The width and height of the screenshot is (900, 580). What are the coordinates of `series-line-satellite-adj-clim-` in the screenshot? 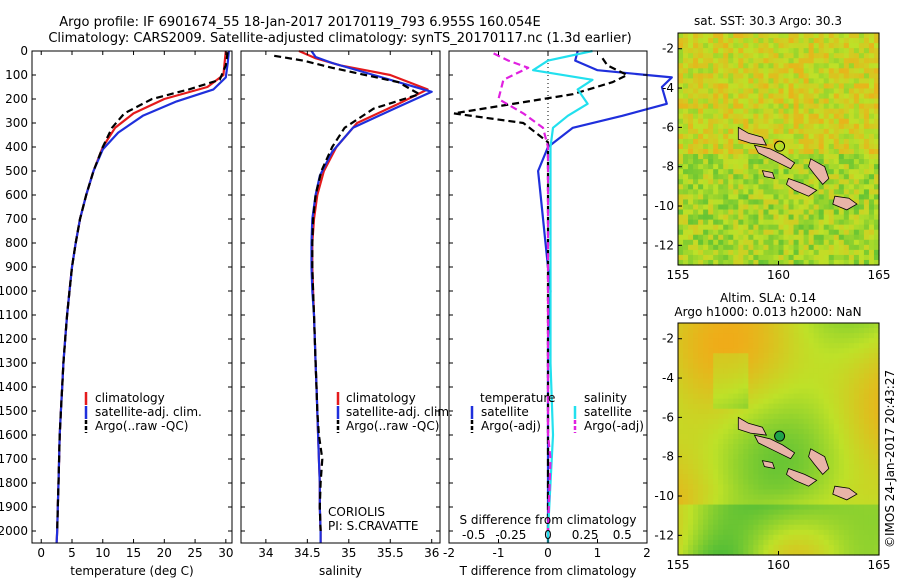 It's located at (371, 296).